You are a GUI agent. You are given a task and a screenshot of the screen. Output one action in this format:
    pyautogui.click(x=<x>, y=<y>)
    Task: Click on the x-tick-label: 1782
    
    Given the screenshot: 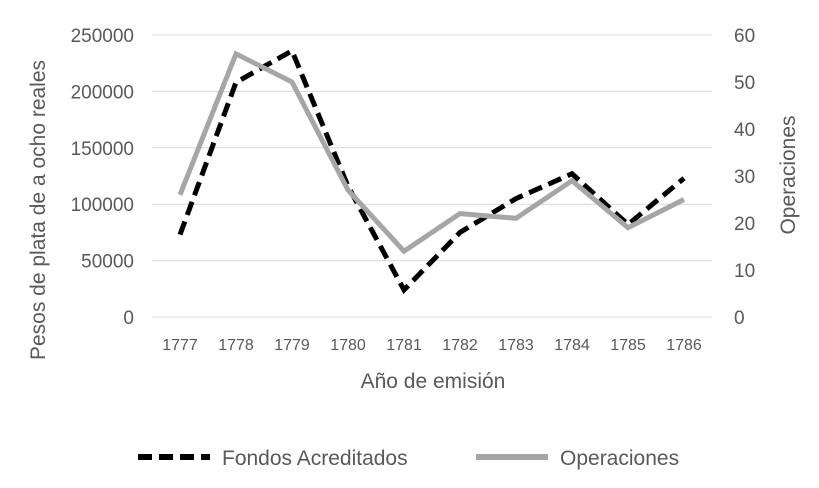 What is the action you would take?
    pyautogui.click(x=460, y=345)
    